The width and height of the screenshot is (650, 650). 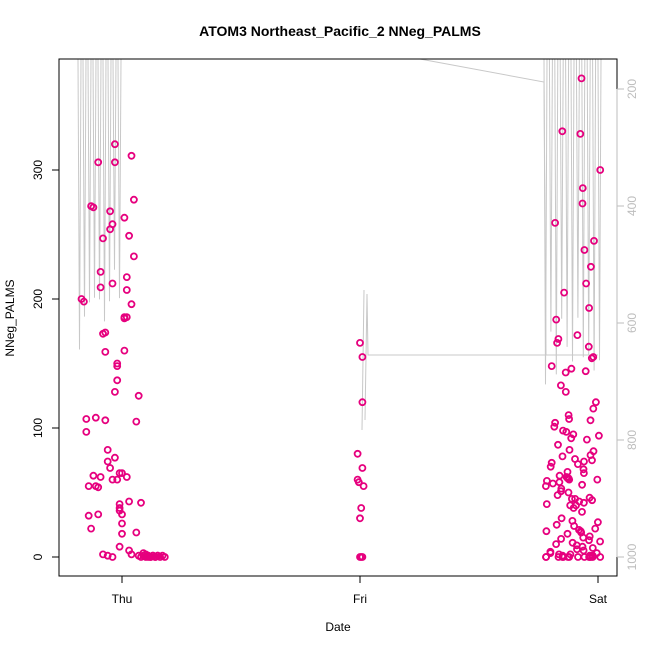 I want to click on y-axis: 0 100 200 300, so click(x=45, y=360).